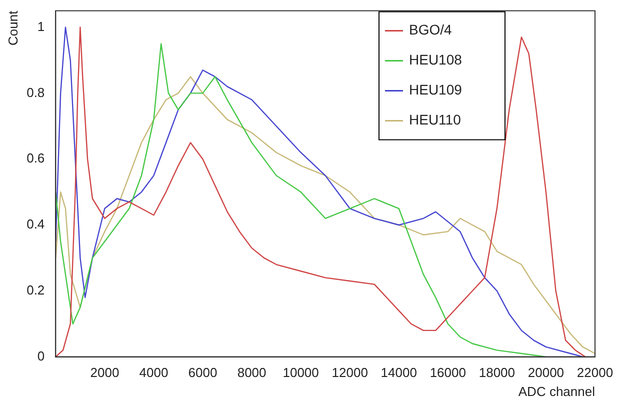  I want to click on x-tick-label: 14000, so click(398, 372).